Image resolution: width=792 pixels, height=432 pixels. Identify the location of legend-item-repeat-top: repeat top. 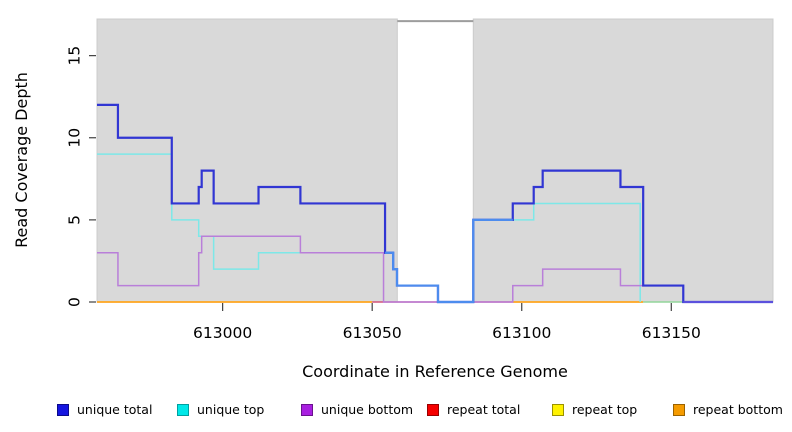
(594, 410).